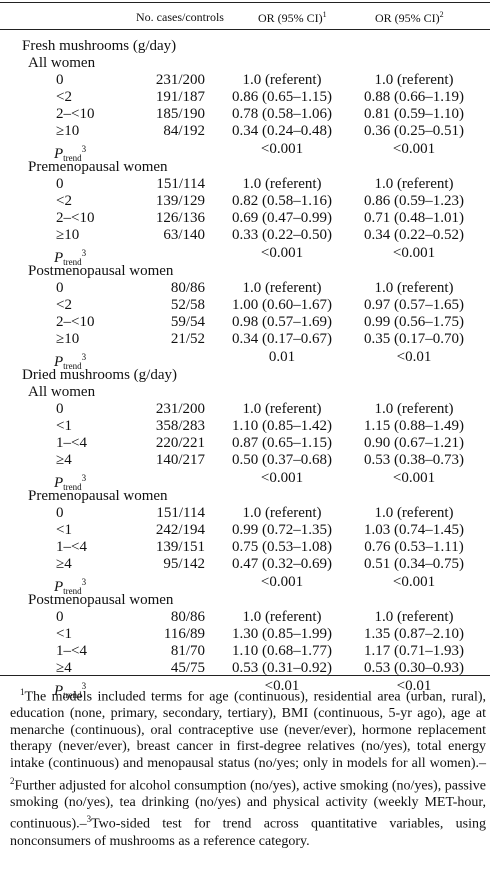  Describe the element at coordinates (282, 339) in the screenshot. I see `or1-cell: 0.34 (0.17–0.67)` at that location.